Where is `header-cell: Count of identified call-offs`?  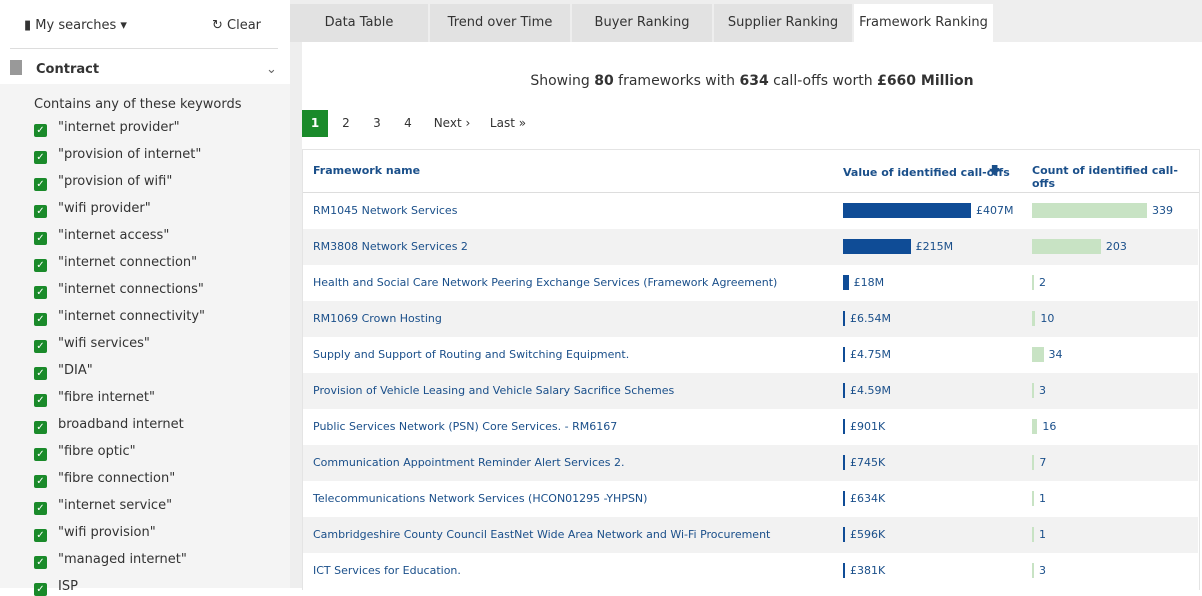 header-cell: Count of identified call-offs is located at coordinates (1115, 177).